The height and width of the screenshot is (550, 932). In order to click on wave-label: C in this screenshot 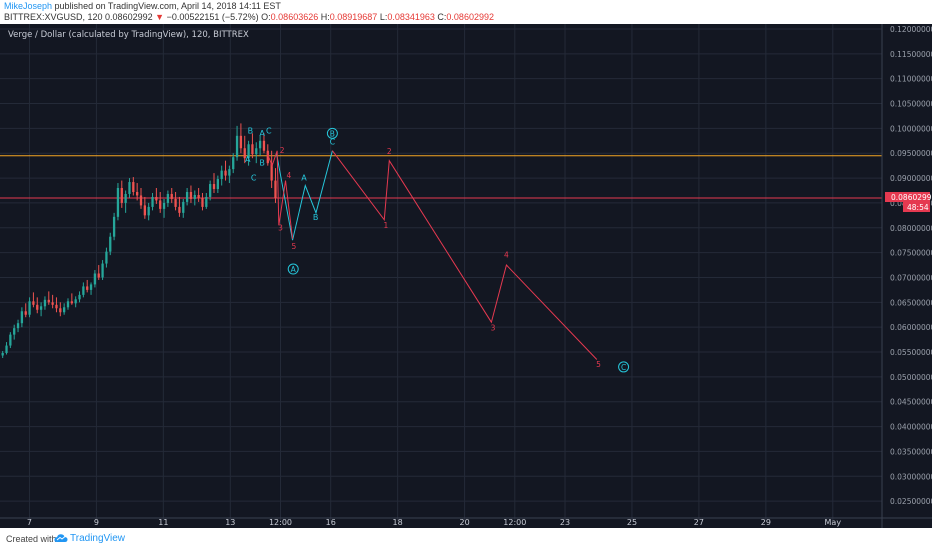, I will do `click(333, 141)`.